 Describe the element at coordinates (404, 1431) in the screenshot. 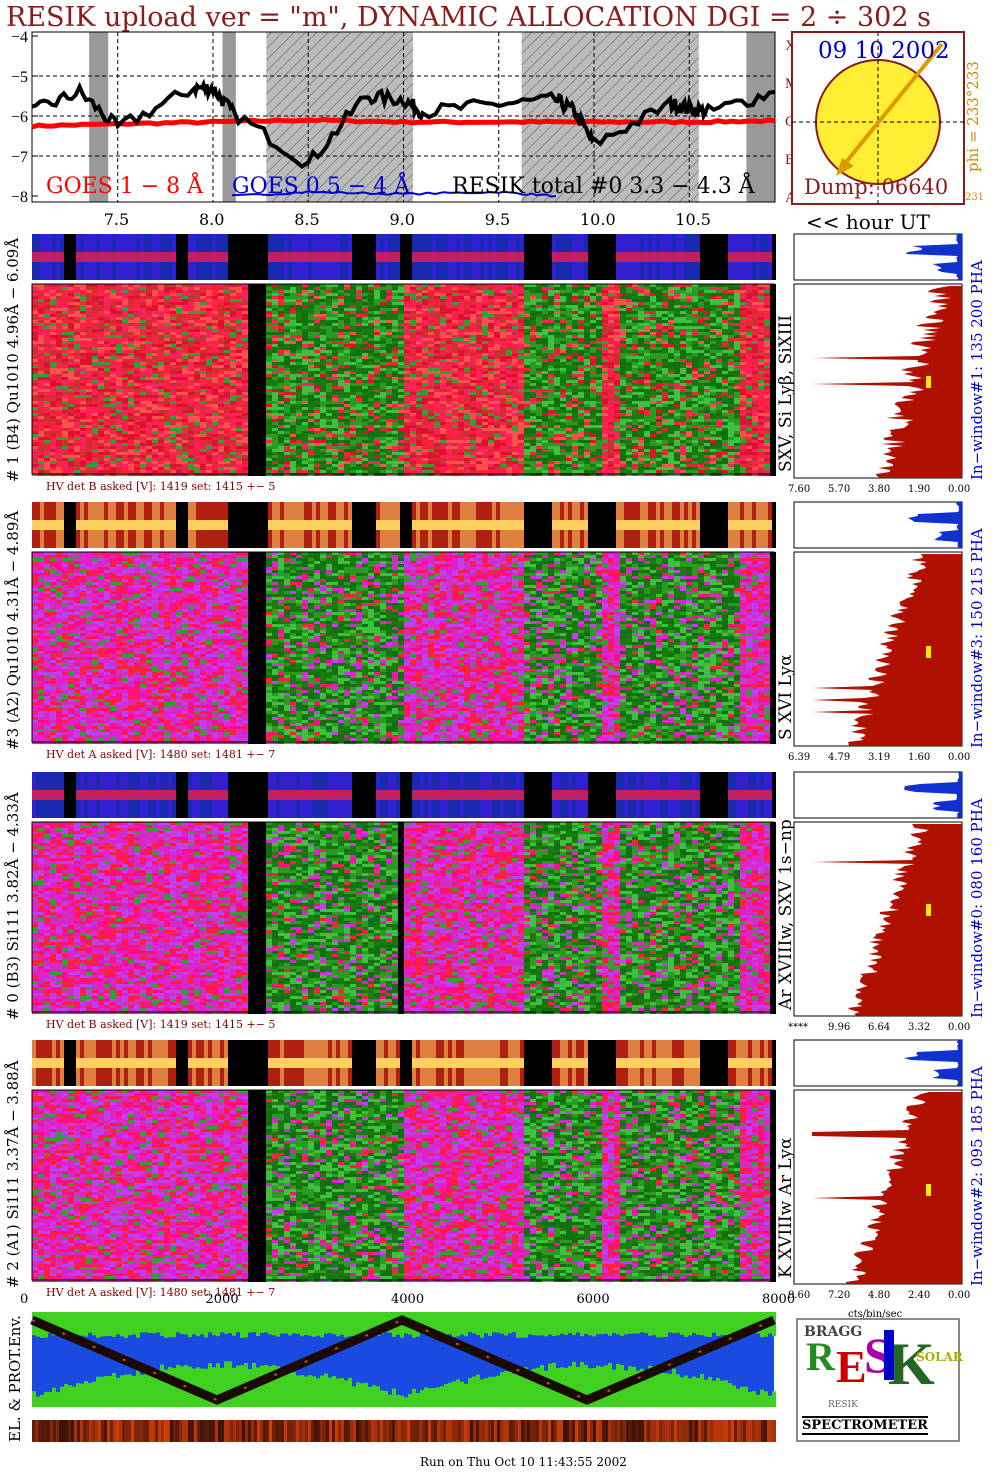

I see `env-strip` at that location.